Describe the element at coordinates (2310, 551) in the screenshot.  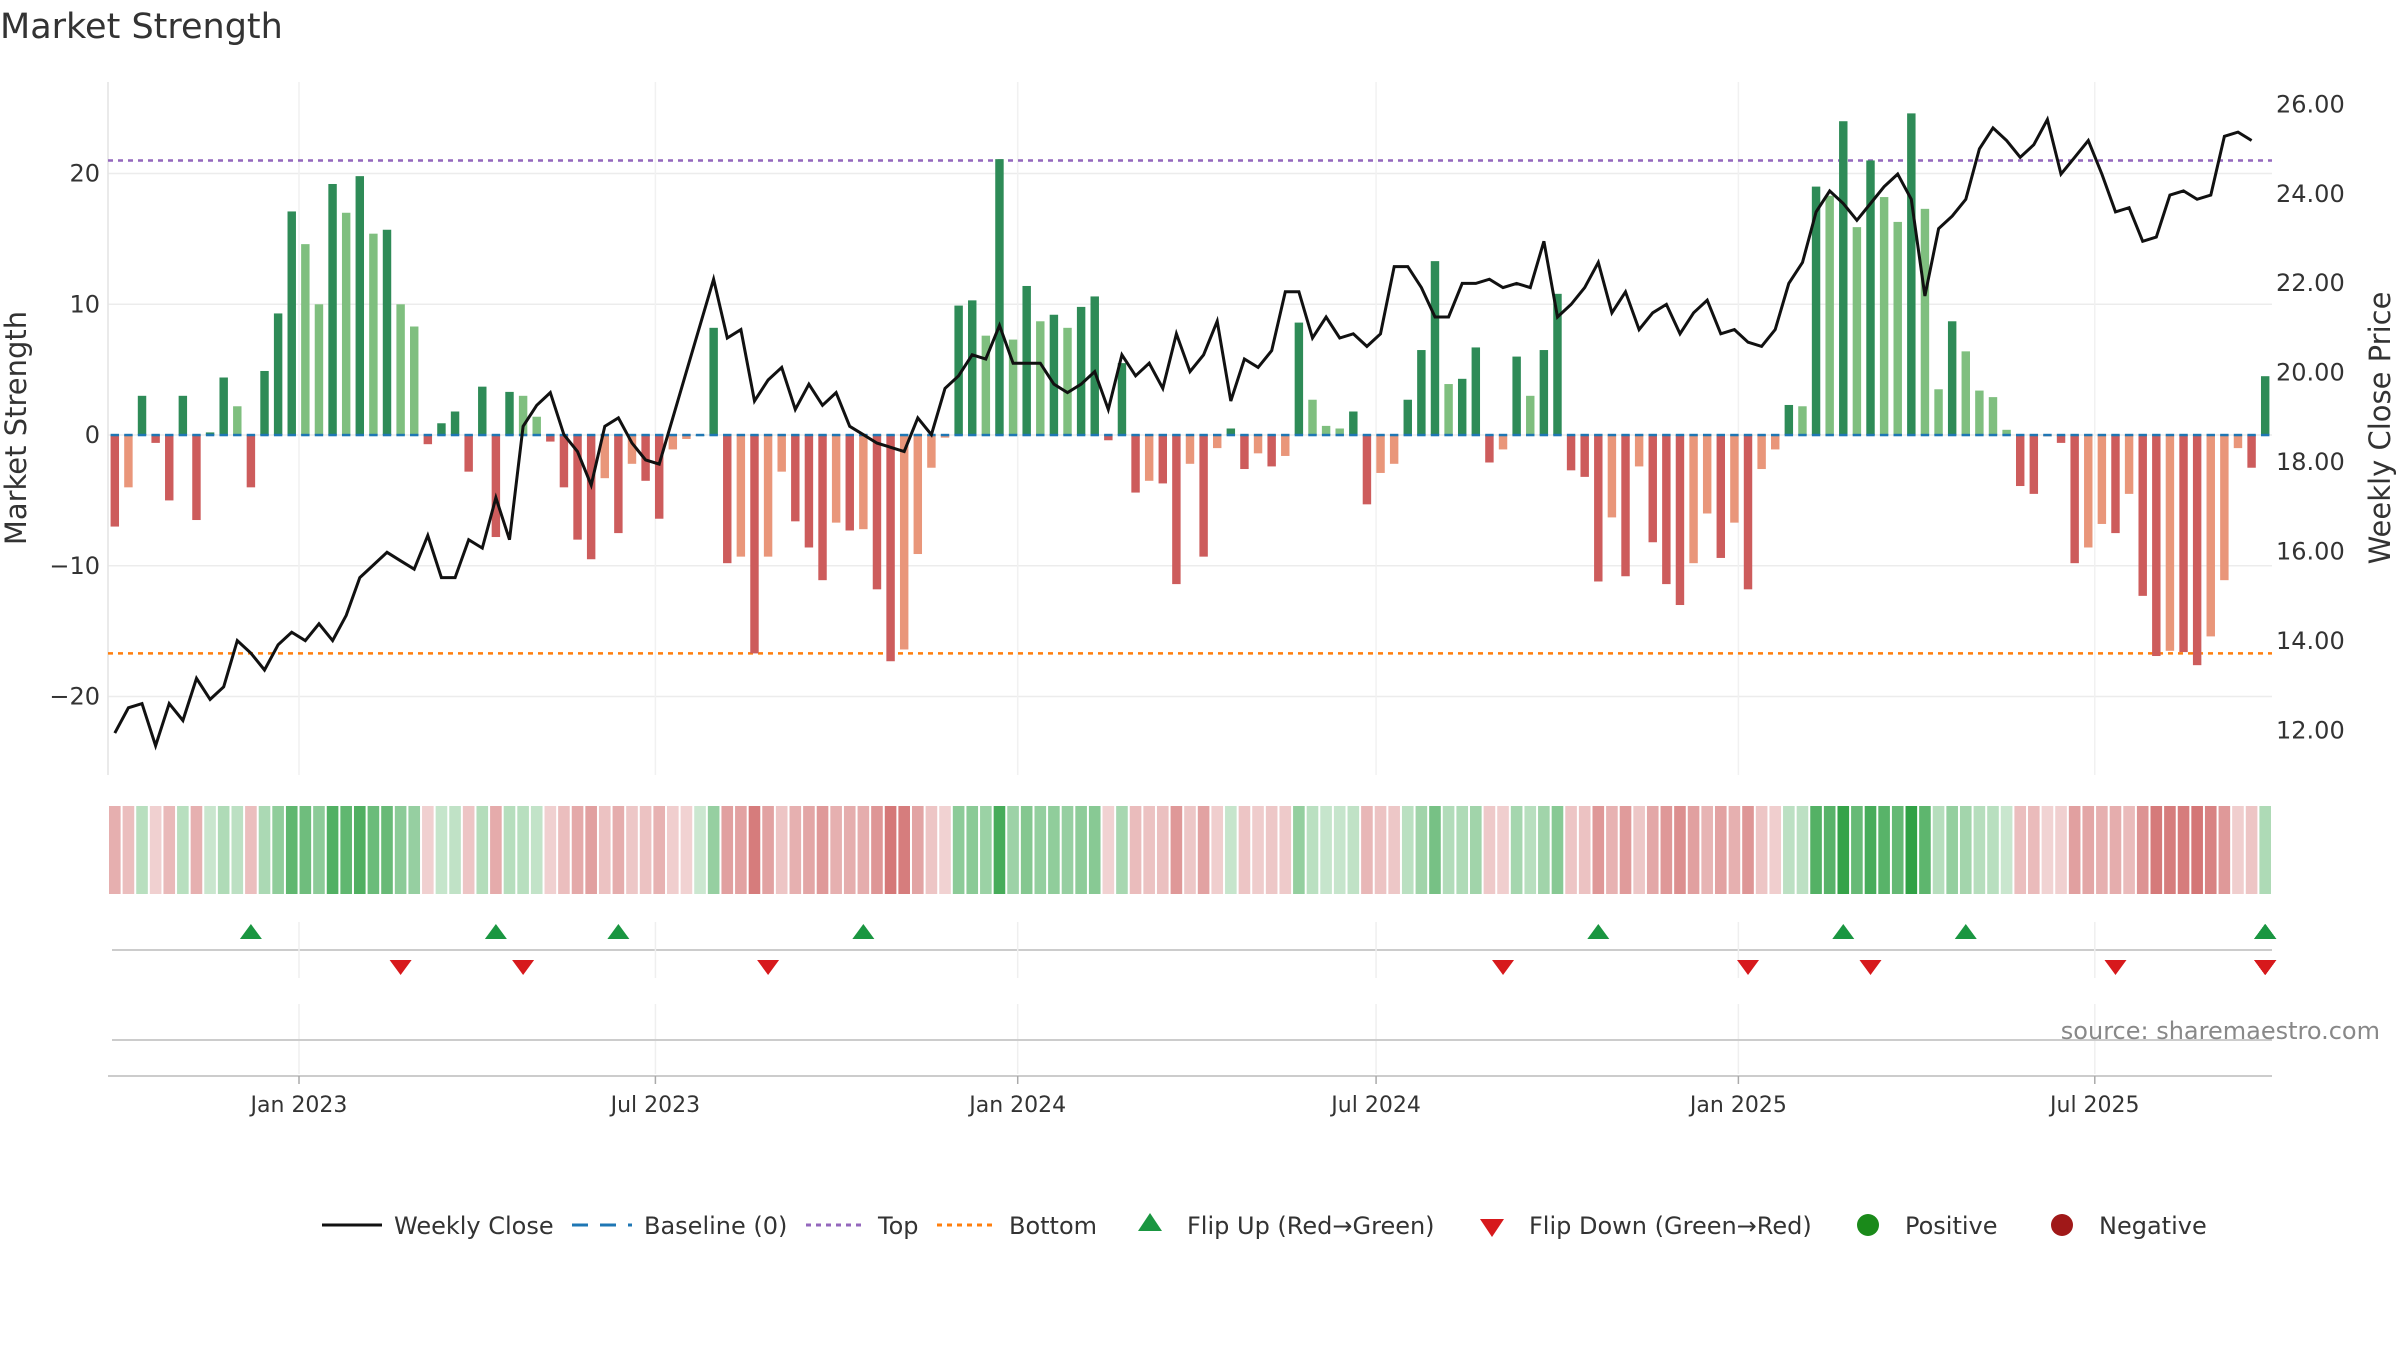
I see `right-tick-label: 16.00` at that location.